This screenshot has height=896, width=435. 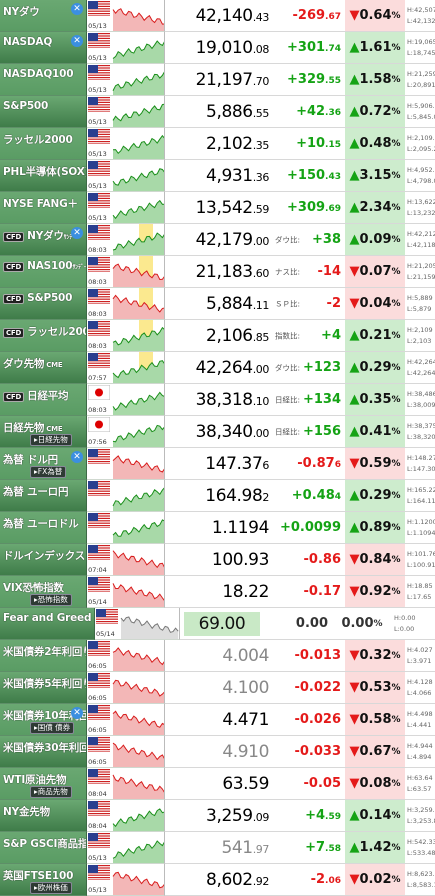 I want to click on instrument-name: CFDラッセル2000, so click(x=44, y=336).